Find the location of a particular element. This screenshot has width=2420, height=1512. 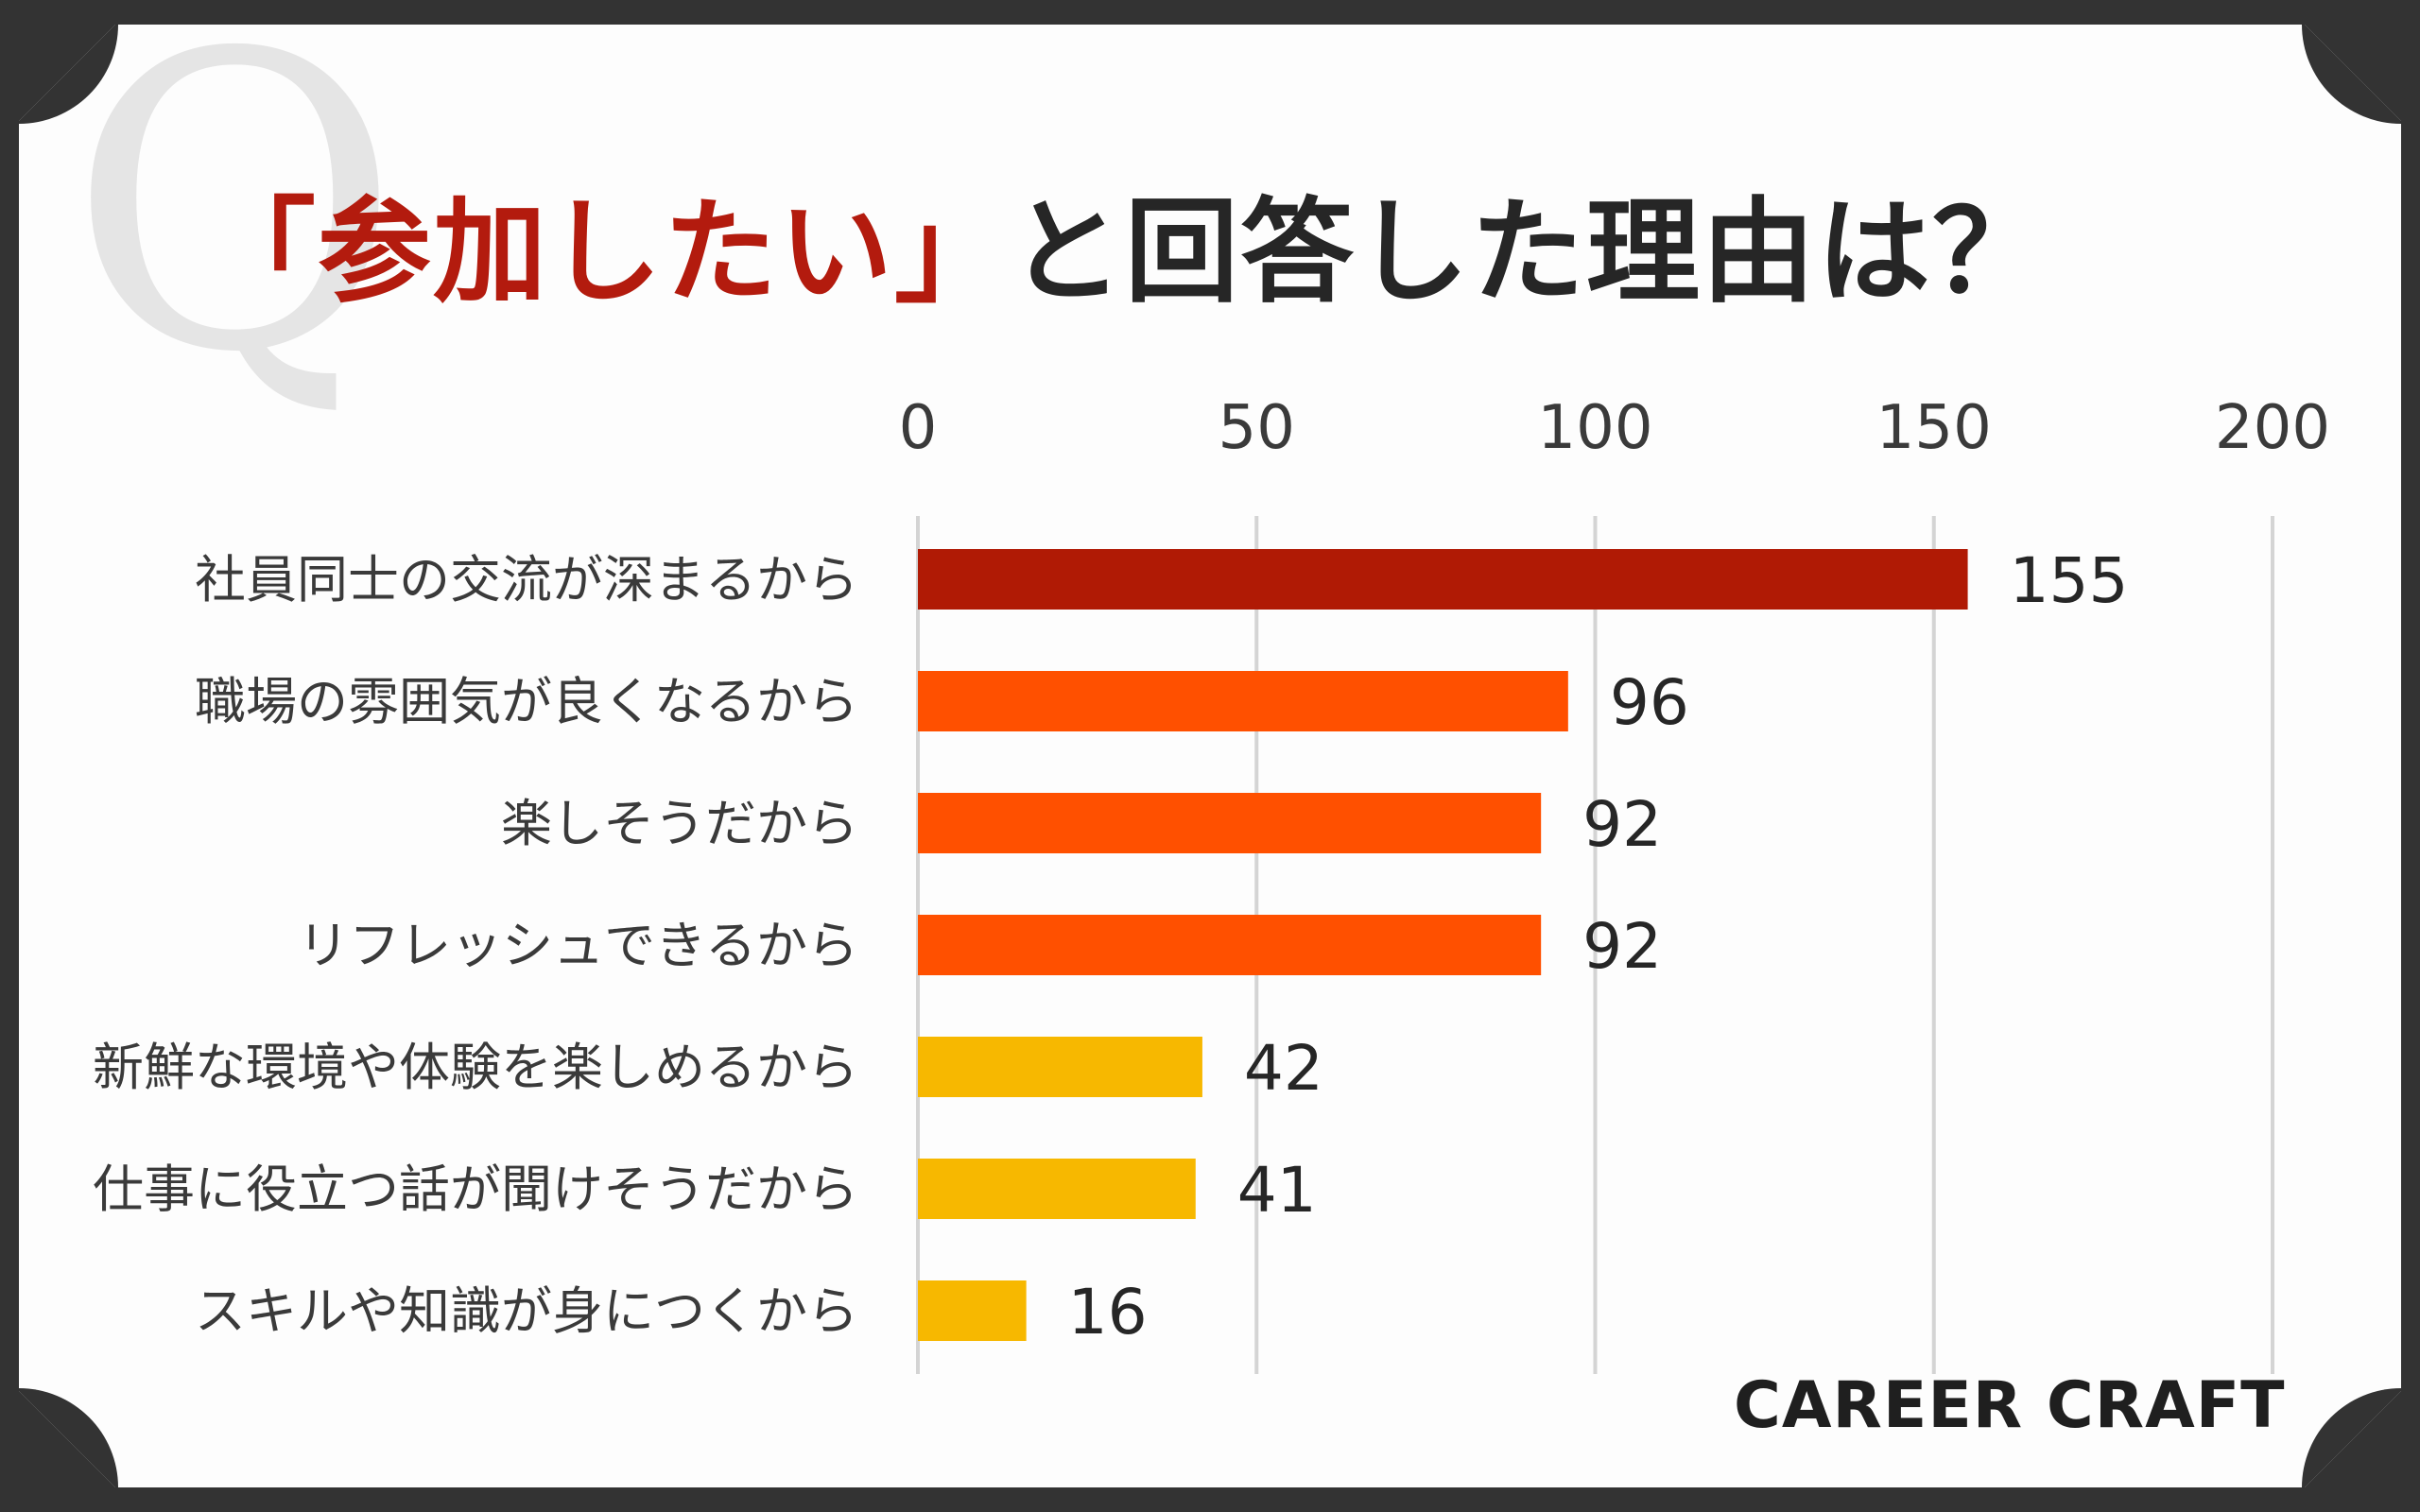

category-label: 楽しそうだから is located at coordinates (679, 823).